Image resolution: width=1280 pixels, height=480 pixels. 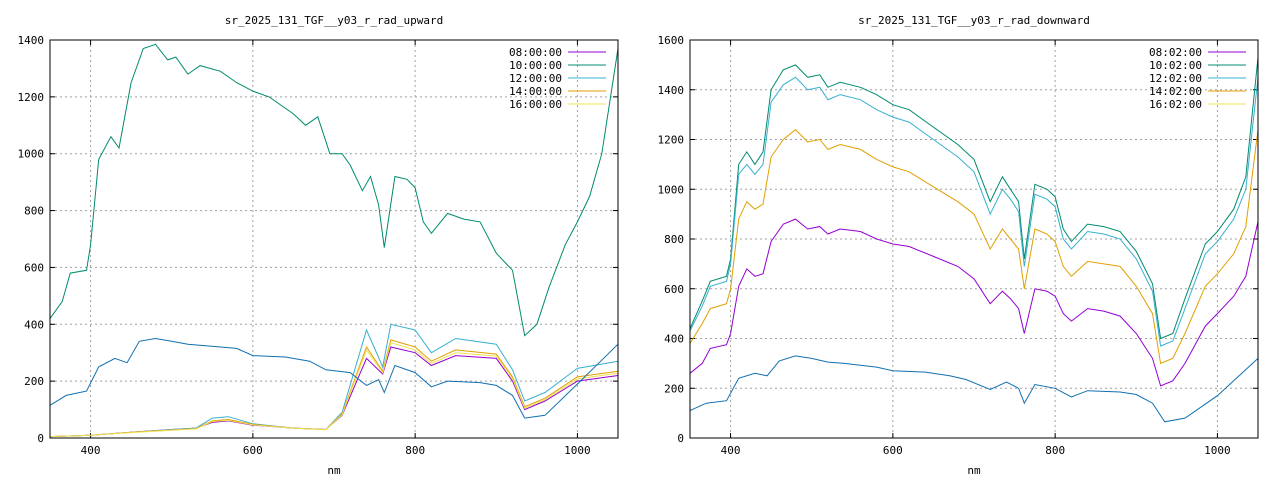 I want to click on legend-label: 16:00:00, so click(x=535, y=104).